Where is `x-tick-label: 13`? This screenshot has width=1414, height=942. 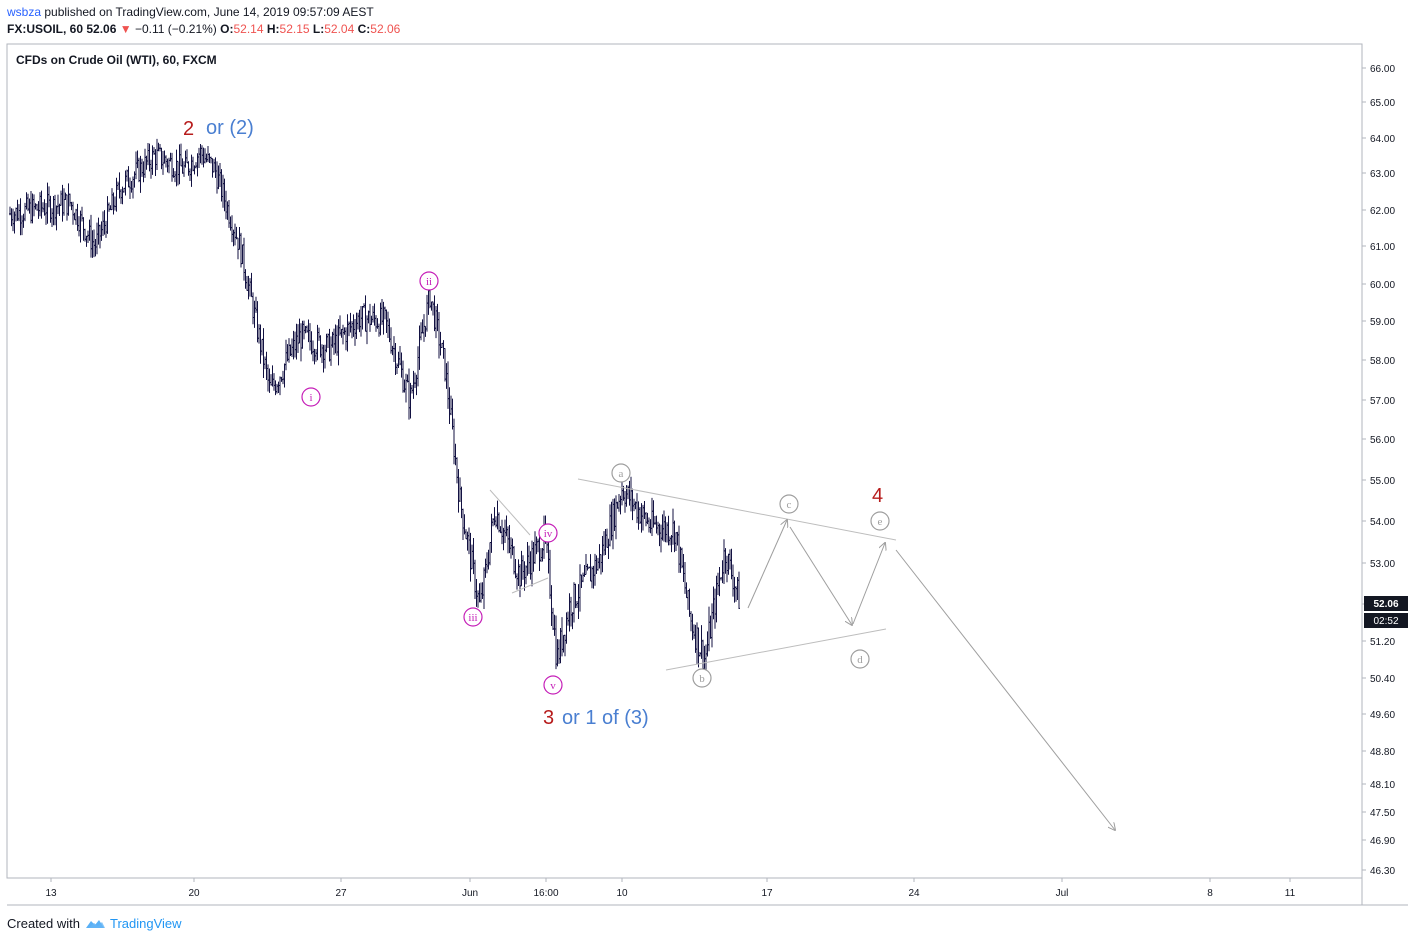
x-tick-label: 13 is located at coordinates (51, 893).